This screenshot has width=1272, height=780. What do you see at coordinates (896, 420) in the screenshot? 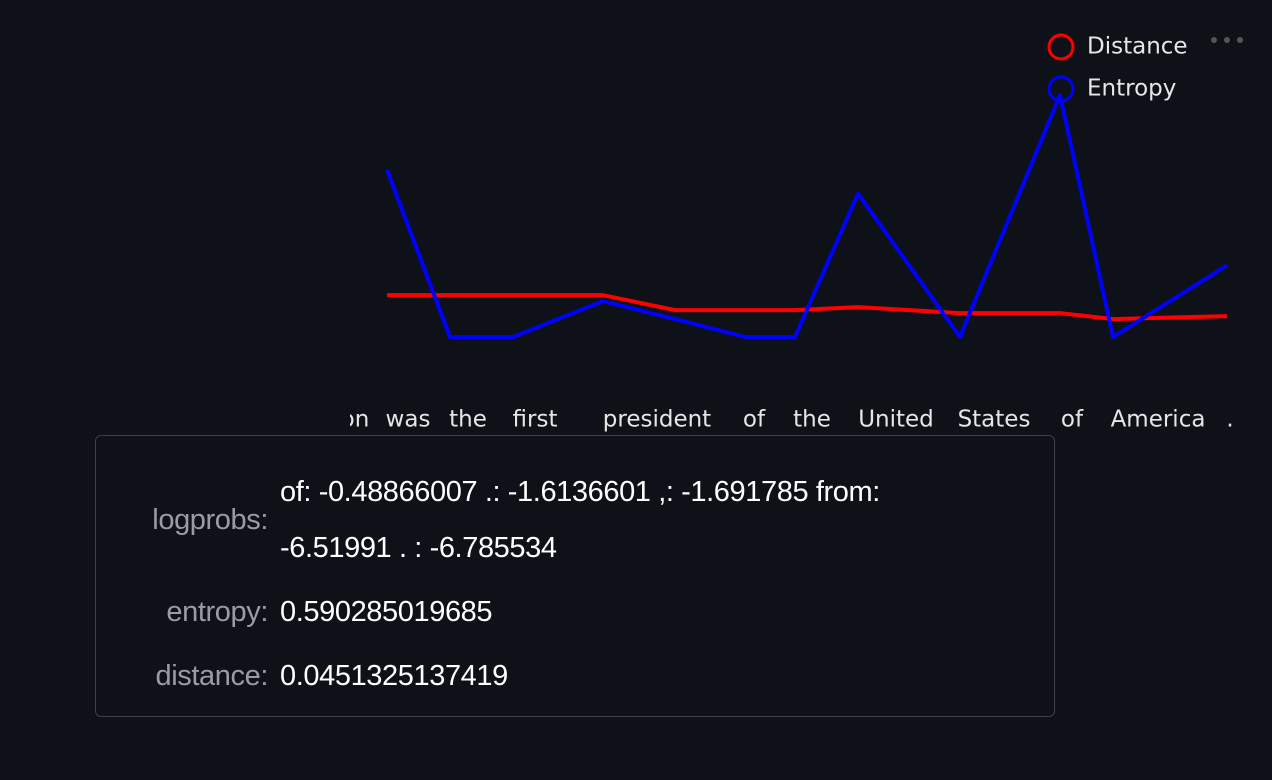
I see `x-tick-label: United` at bounding box center [896, 420].